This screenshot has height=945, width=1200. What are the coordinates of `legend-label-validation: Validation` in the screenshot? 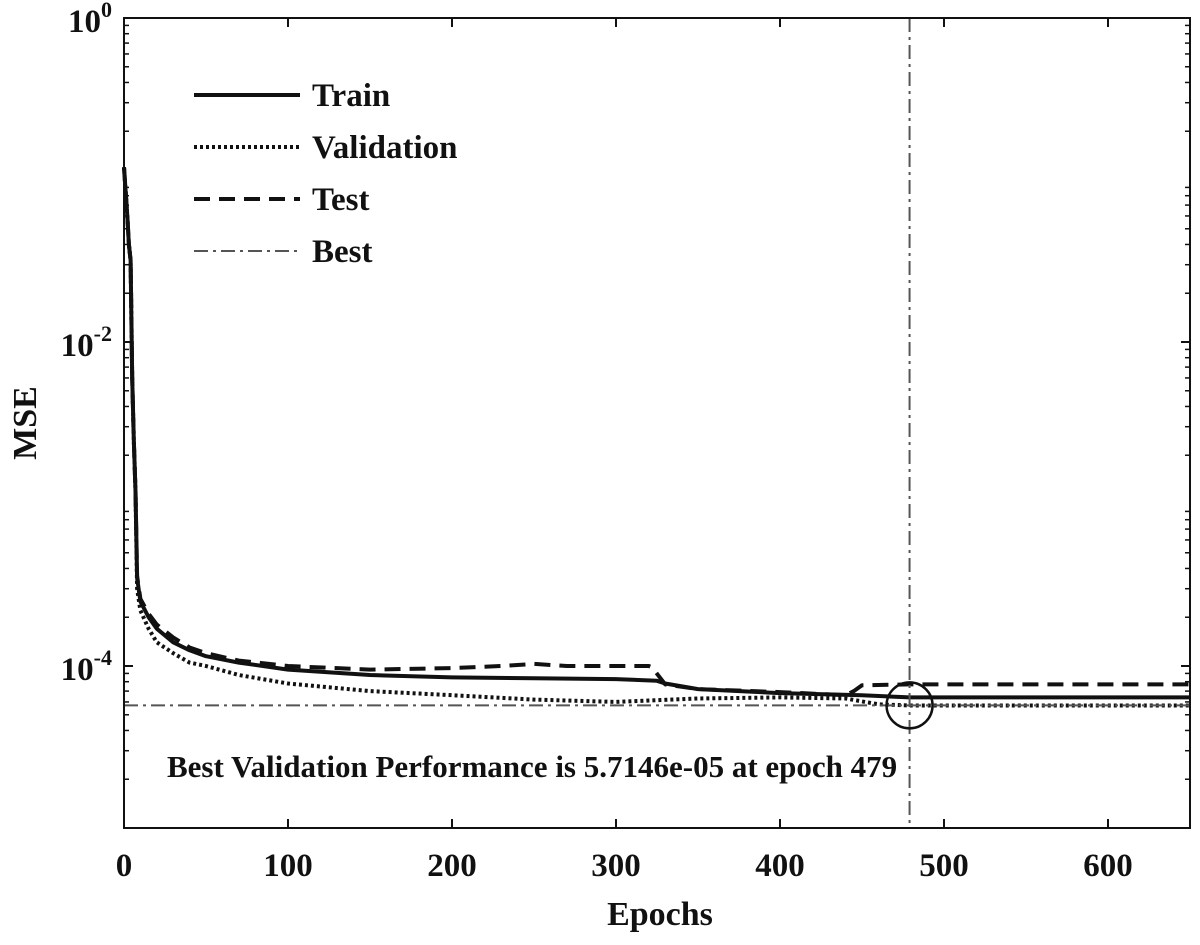 It's located at (385, 148).